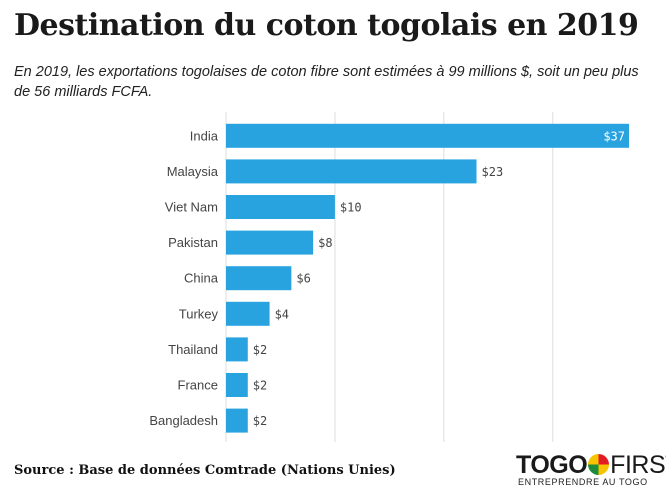 The image size is (666, 501). What do you see at coordinates (183, 420) in the screenshot?
I see `category-label-bangladesh: Bangladesh` at bounding box center [183, 420].